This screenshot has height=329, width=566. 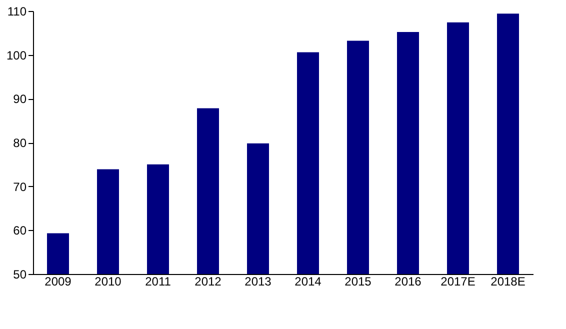 I want to click on x-tick-label: 2013, so click(x=258, y=281).